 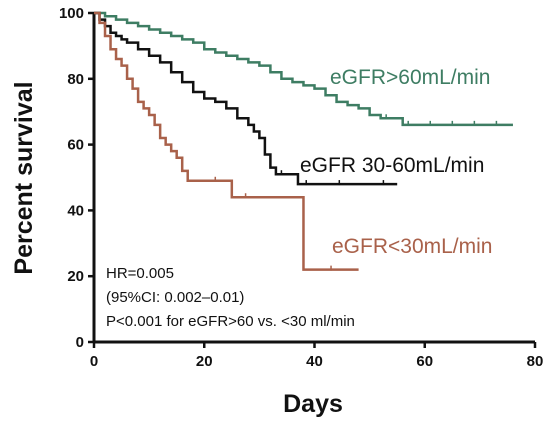 I want to click on annotation-hr: HR=0.005, so click(x=140, y=273).